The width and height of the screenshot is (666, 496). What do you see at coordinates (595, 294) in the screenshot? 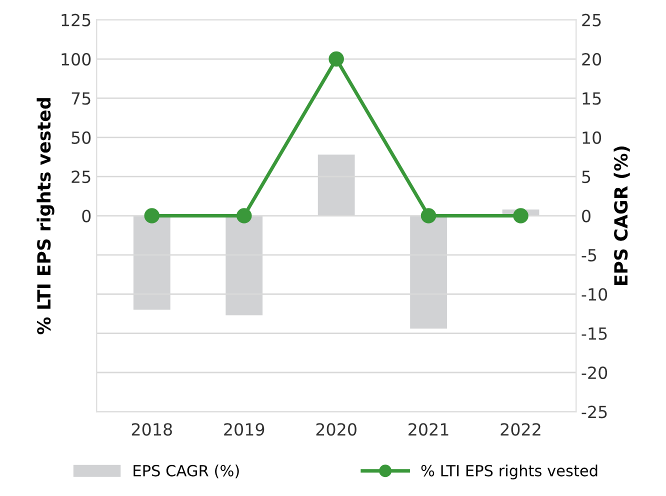
I see `y2-tick-label: -10` at bounding box center [595, 294].